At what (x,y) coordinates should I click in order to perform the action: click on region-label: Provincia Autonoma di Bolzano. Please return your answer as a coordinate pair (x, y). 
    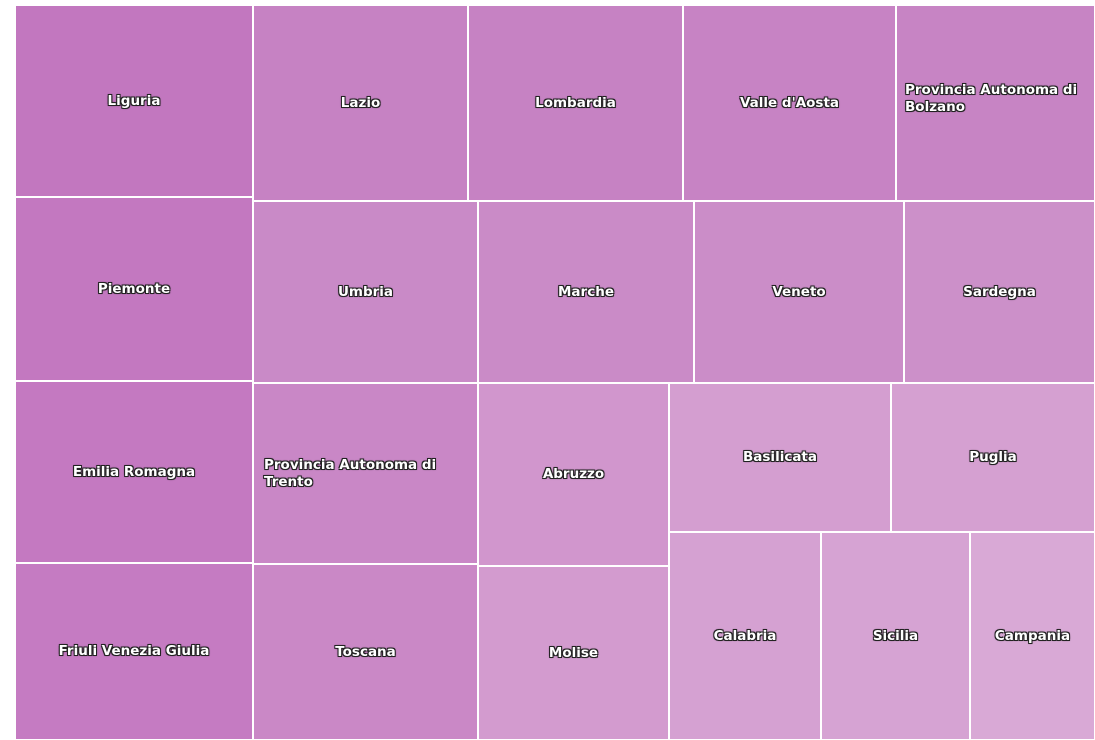
    Looking at the image, I should click on (991, 98).